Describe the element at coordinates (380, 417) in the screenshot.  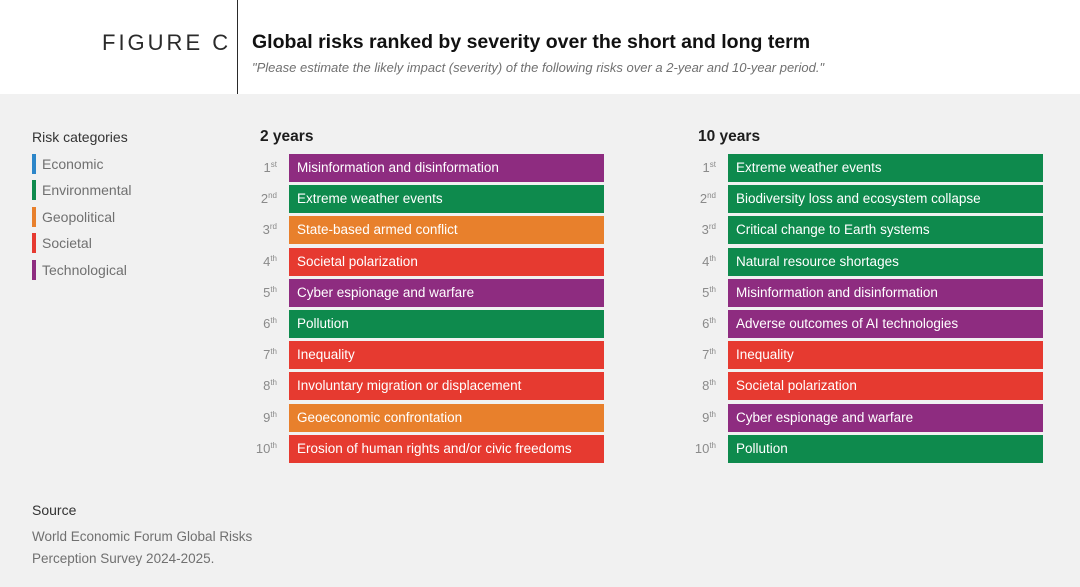
I see `risk-label: Geoeconomic confrontation` at that location.